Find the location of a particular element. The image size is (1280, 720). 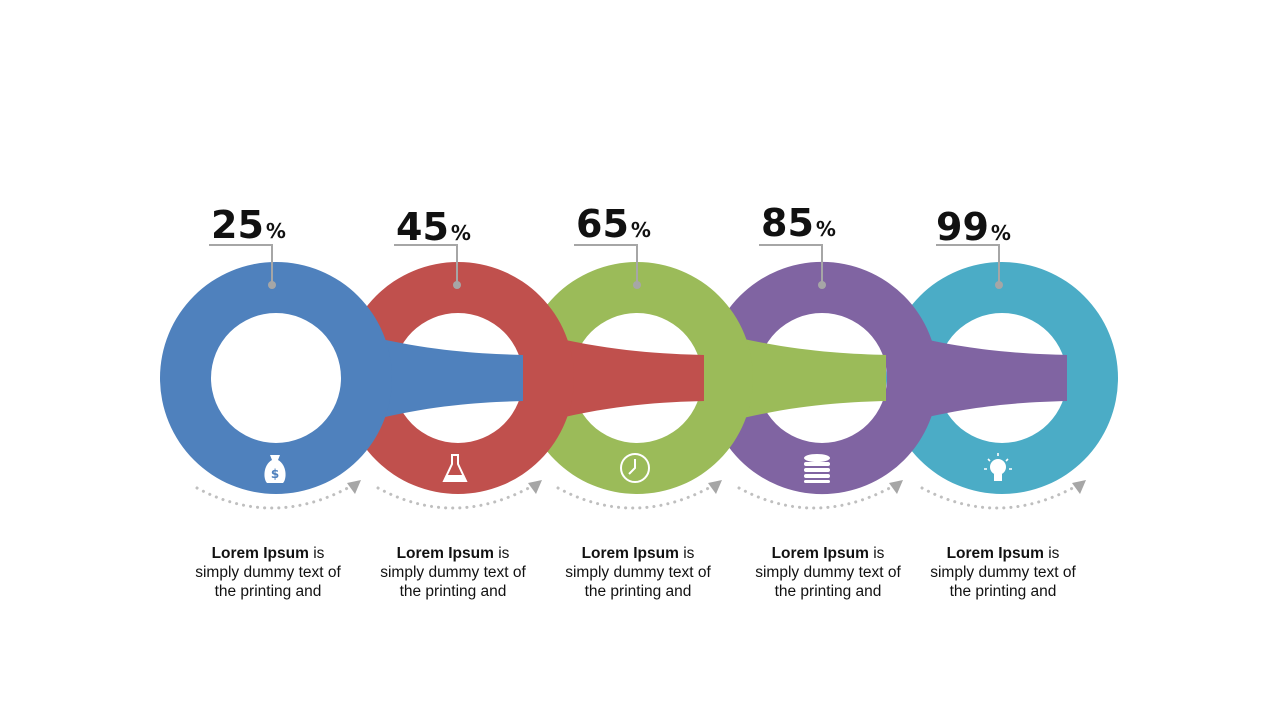

step-3-description-bold: Lorem Ipsum is located at coordinates (630, 553).